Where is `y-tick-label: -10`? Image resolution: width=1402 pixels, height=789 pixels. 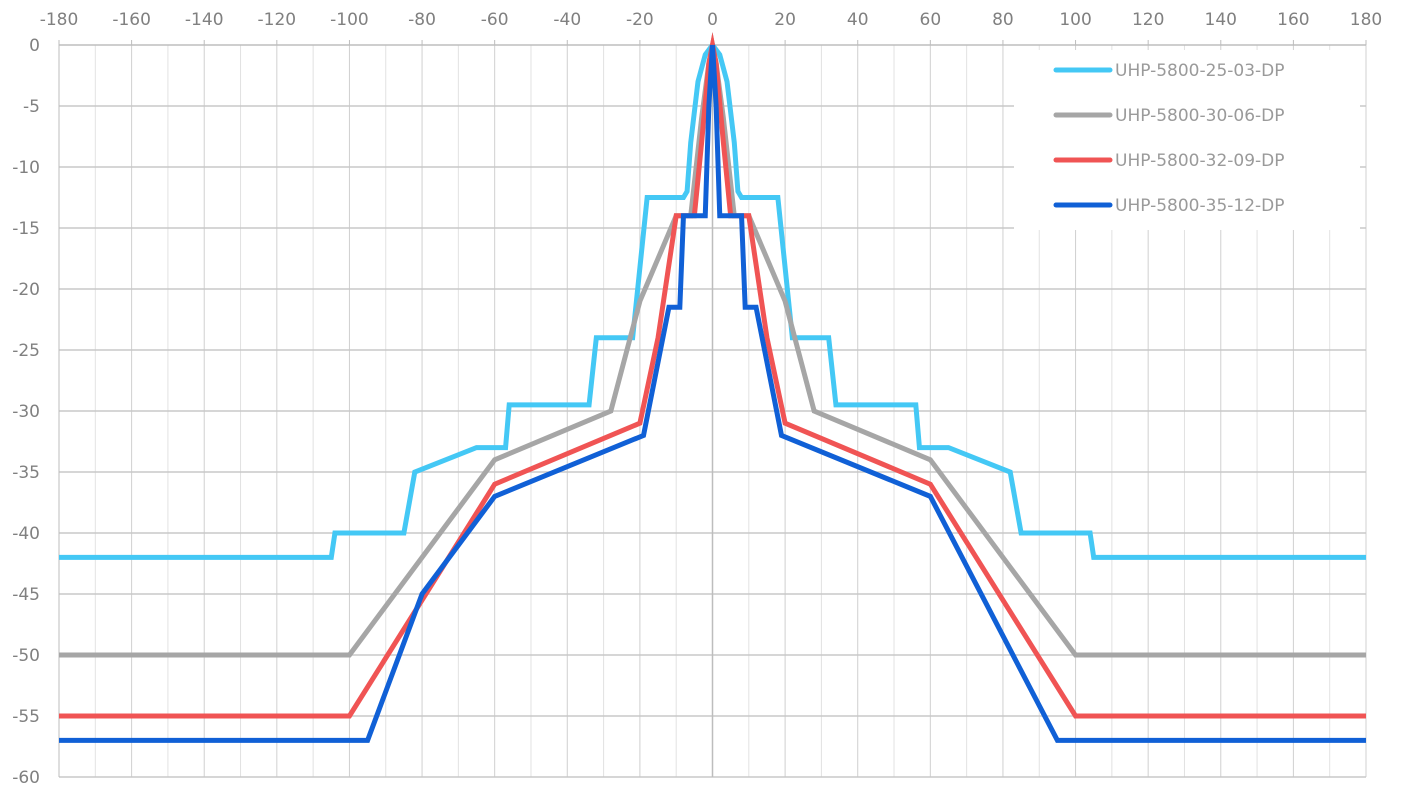 y-tick-label: -10 is located at coordinates (26, 168).